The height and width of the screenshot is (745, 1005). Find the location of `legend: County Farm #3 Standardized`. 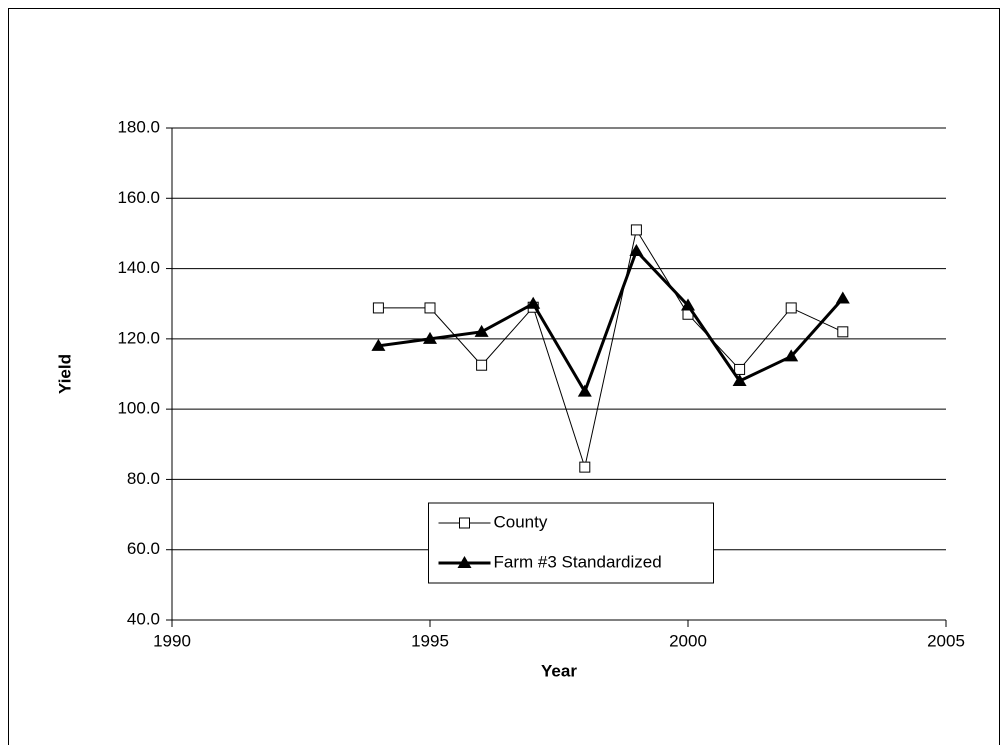

legend: County Farm #3 Standardized is located at coordinates (571, 543).